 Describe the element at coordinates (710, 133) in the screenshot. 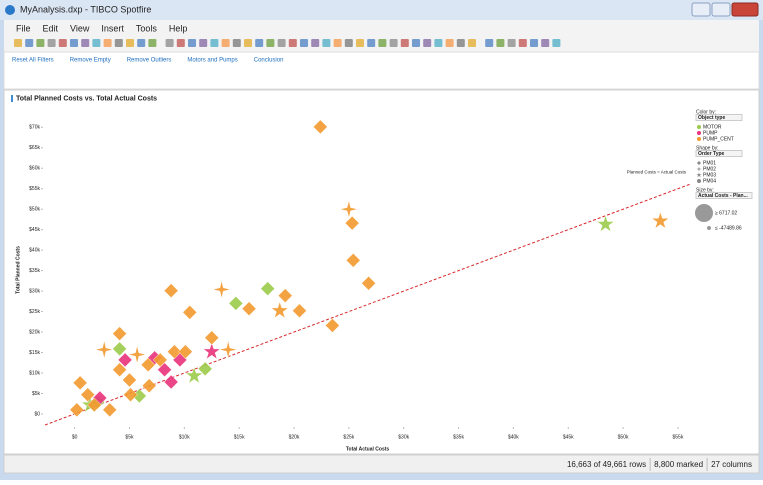

I see `legend-entry: PUMP` at that location.